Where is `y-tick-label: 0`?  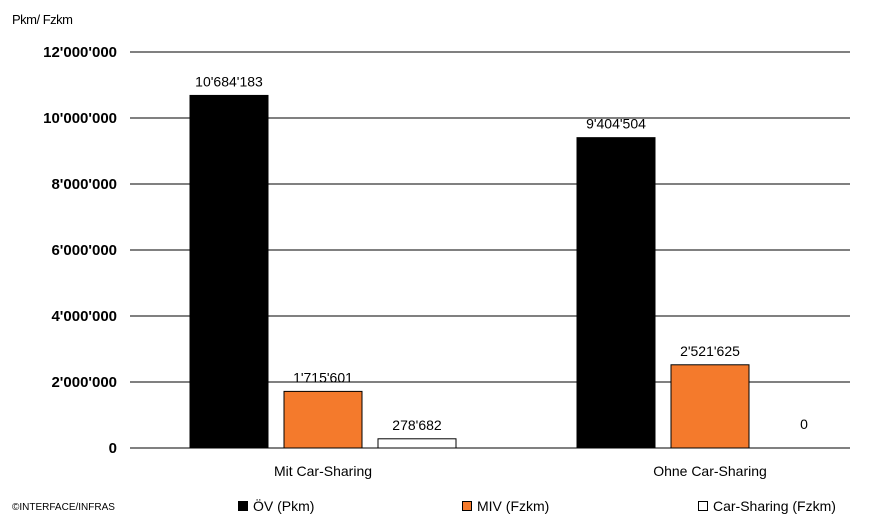 y-tick-label: 0 is located at coordinates (113, 448).